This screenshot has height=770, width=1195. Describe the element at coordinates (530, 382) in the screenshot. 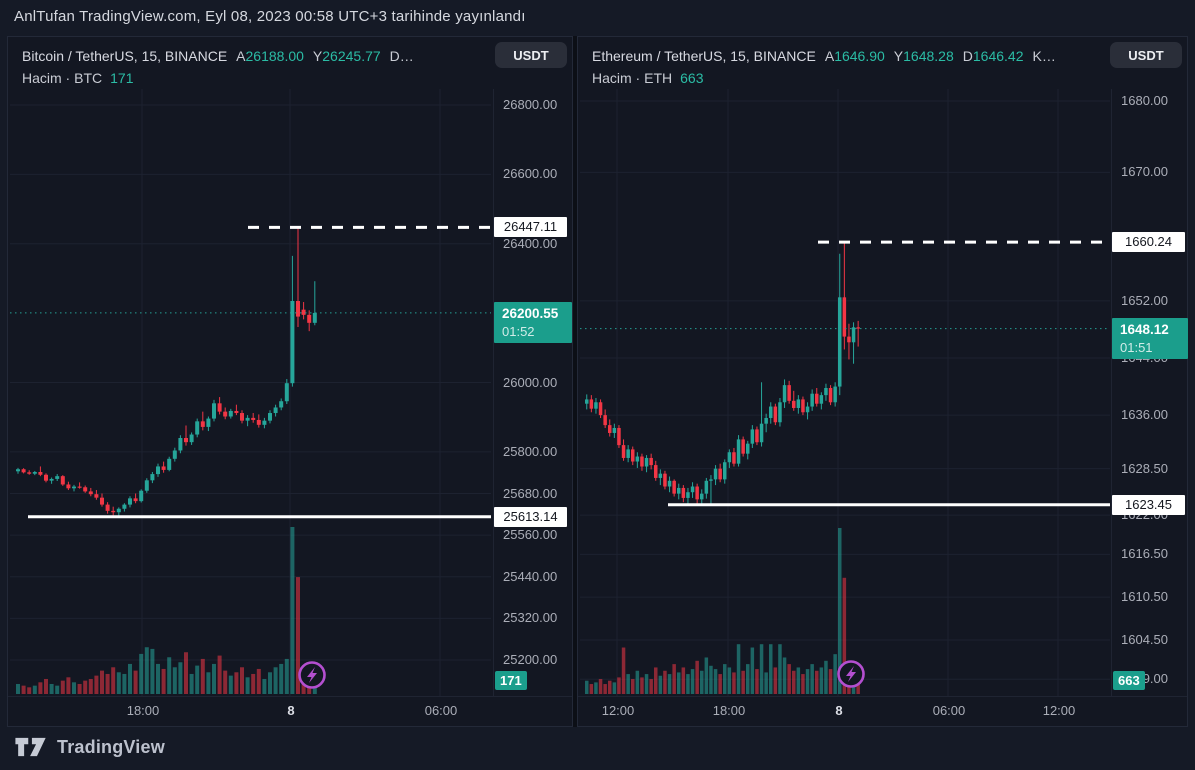

I see `price-tick-label: 26000.00` at that location.